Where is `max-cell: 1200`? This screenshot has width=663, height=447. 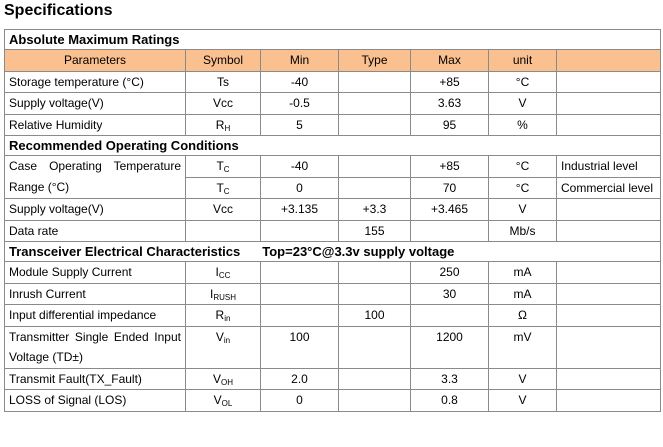 max-cell: 1200 is located at coordinates (449, 347).